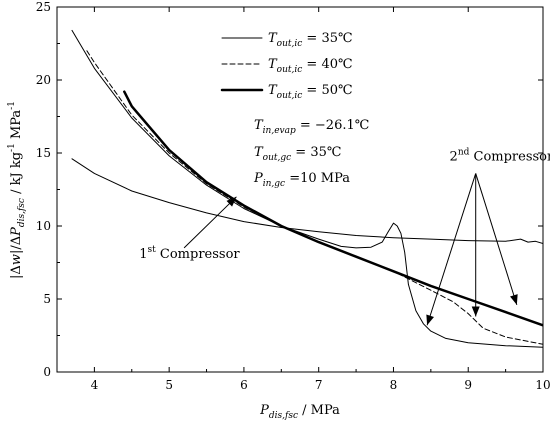  Describe the element at coordinates (299, 412) in the screenshot. I see `x-axis-title: Pdis,fsc / MPa` at that location.